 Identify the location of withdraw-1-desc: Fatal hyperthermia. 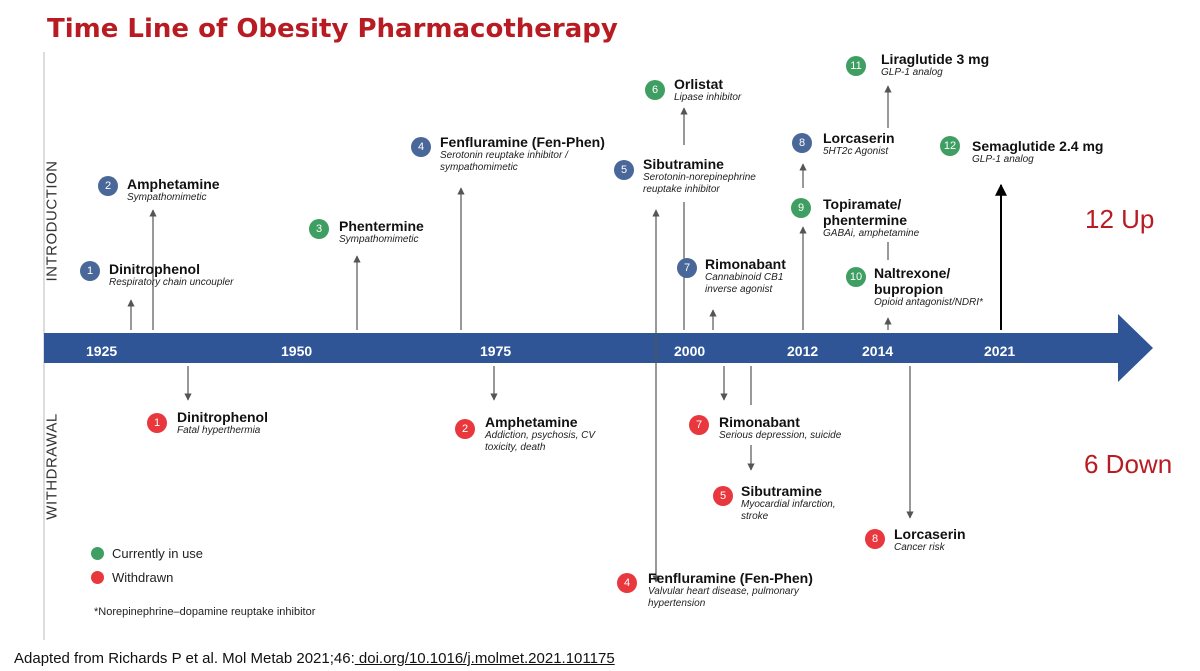
(219, 430).